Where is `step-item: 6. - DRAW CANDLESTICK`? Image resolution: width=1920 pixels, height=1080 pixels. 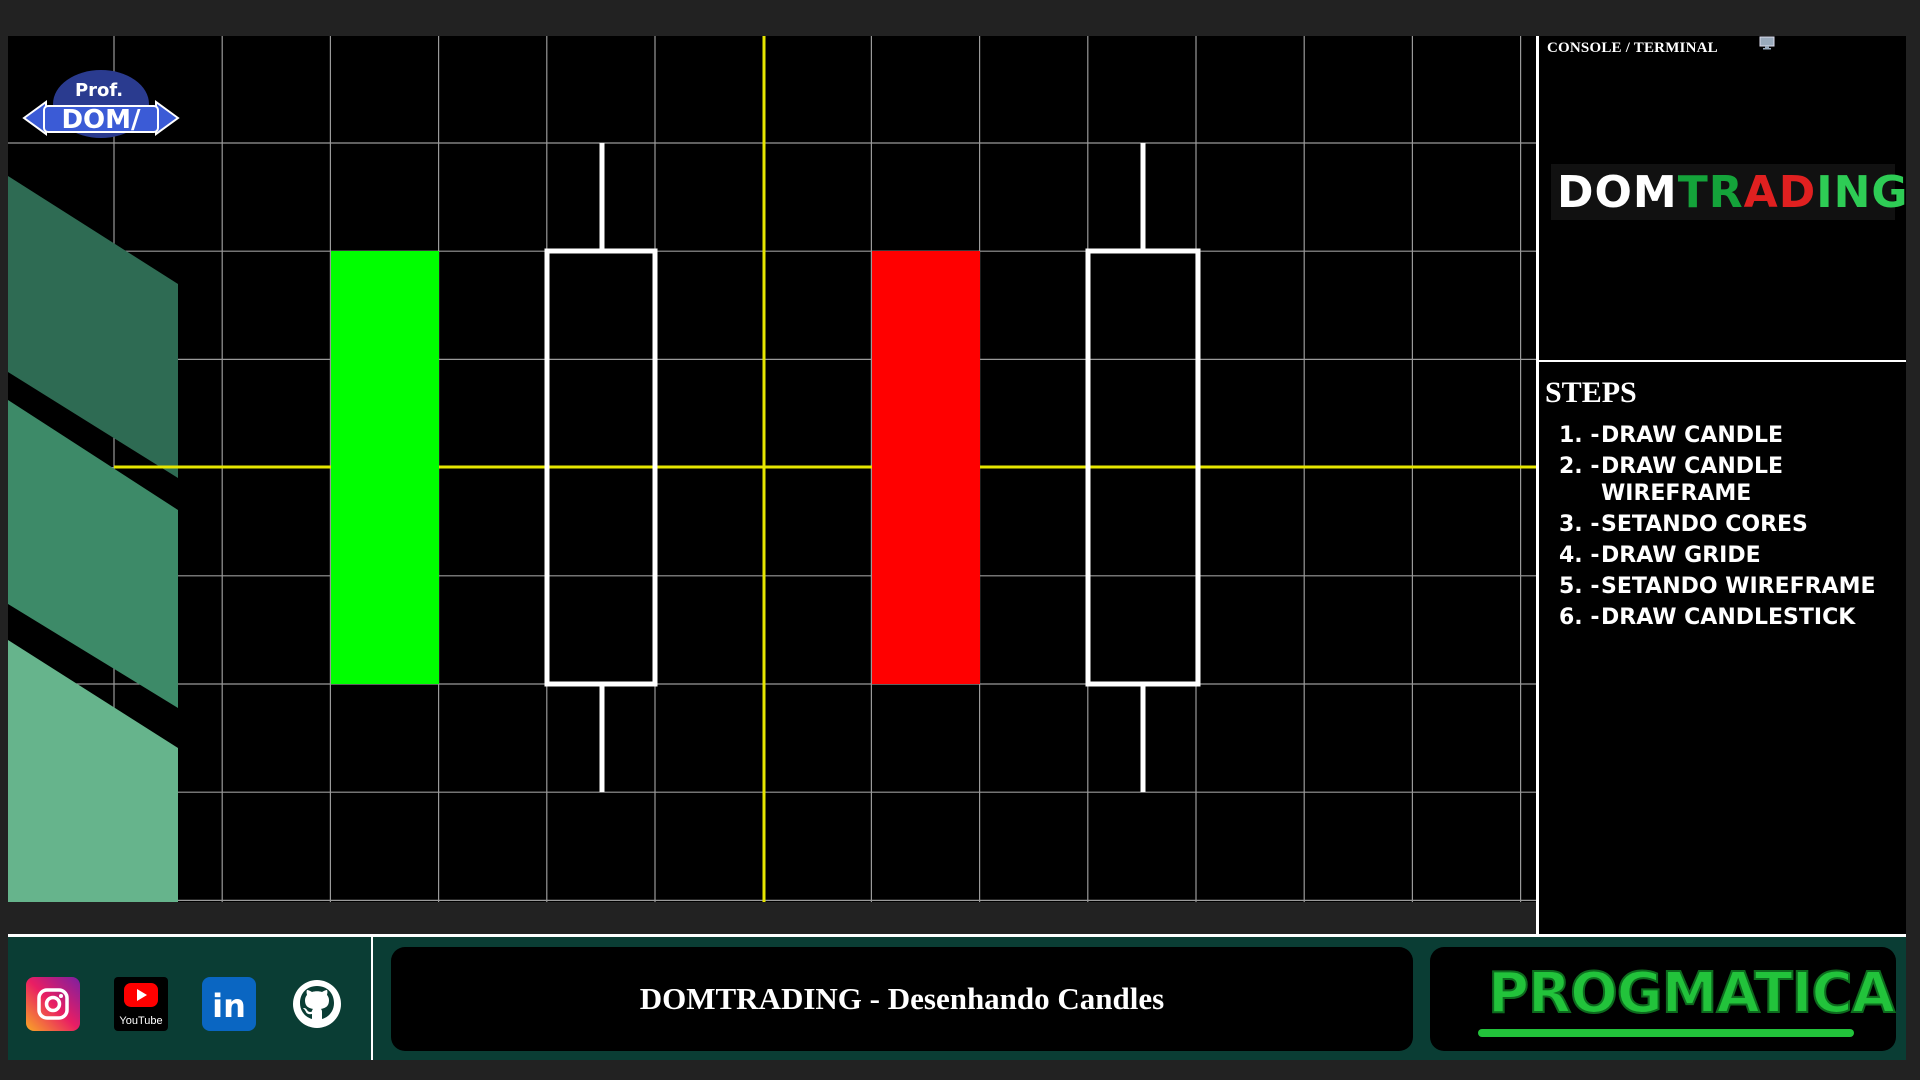
step-item: 6. - DRAW CANDLESTICK is located at coordinates (1729, 617).